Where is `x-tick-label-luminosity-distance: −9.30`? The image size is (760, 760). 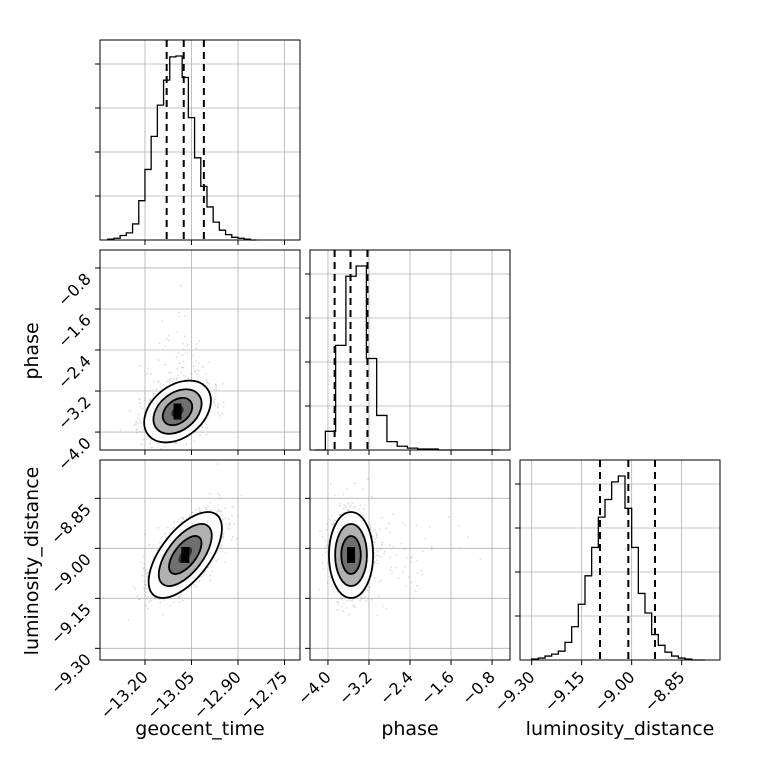
x-tick-label-luminosity-distance: −9.30 is located at coordinates (514, 691).